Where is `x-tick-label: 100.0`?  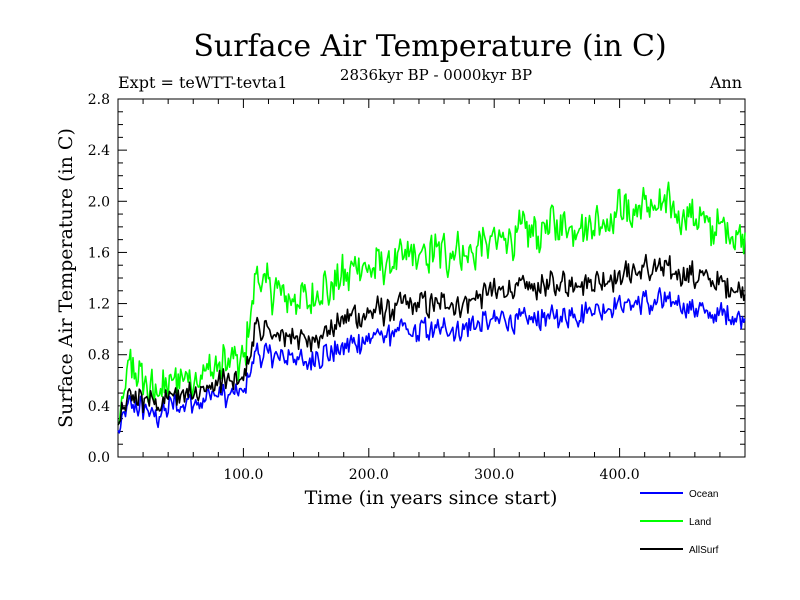 x-tick-label: 100.0 is located at coordinates (243, 475).